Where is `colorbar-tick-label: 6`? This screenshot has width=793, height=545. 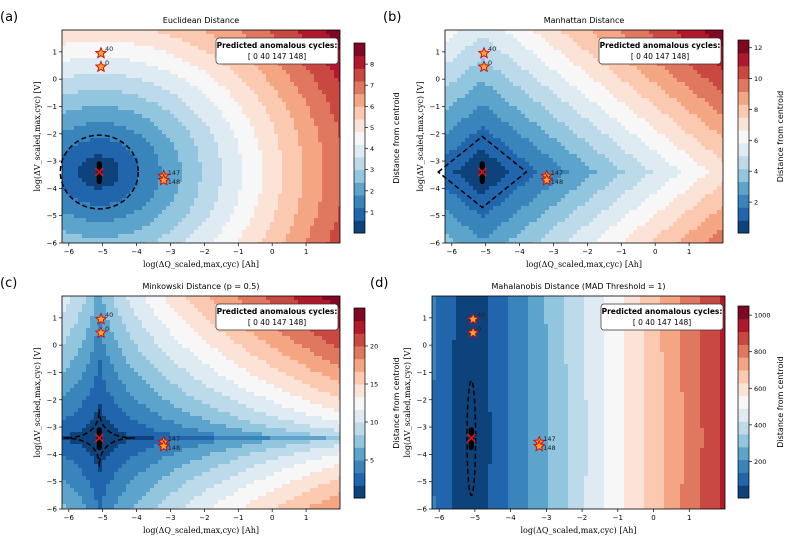 colorbar-tick-label: 6 is located at coordinates (756, 141).